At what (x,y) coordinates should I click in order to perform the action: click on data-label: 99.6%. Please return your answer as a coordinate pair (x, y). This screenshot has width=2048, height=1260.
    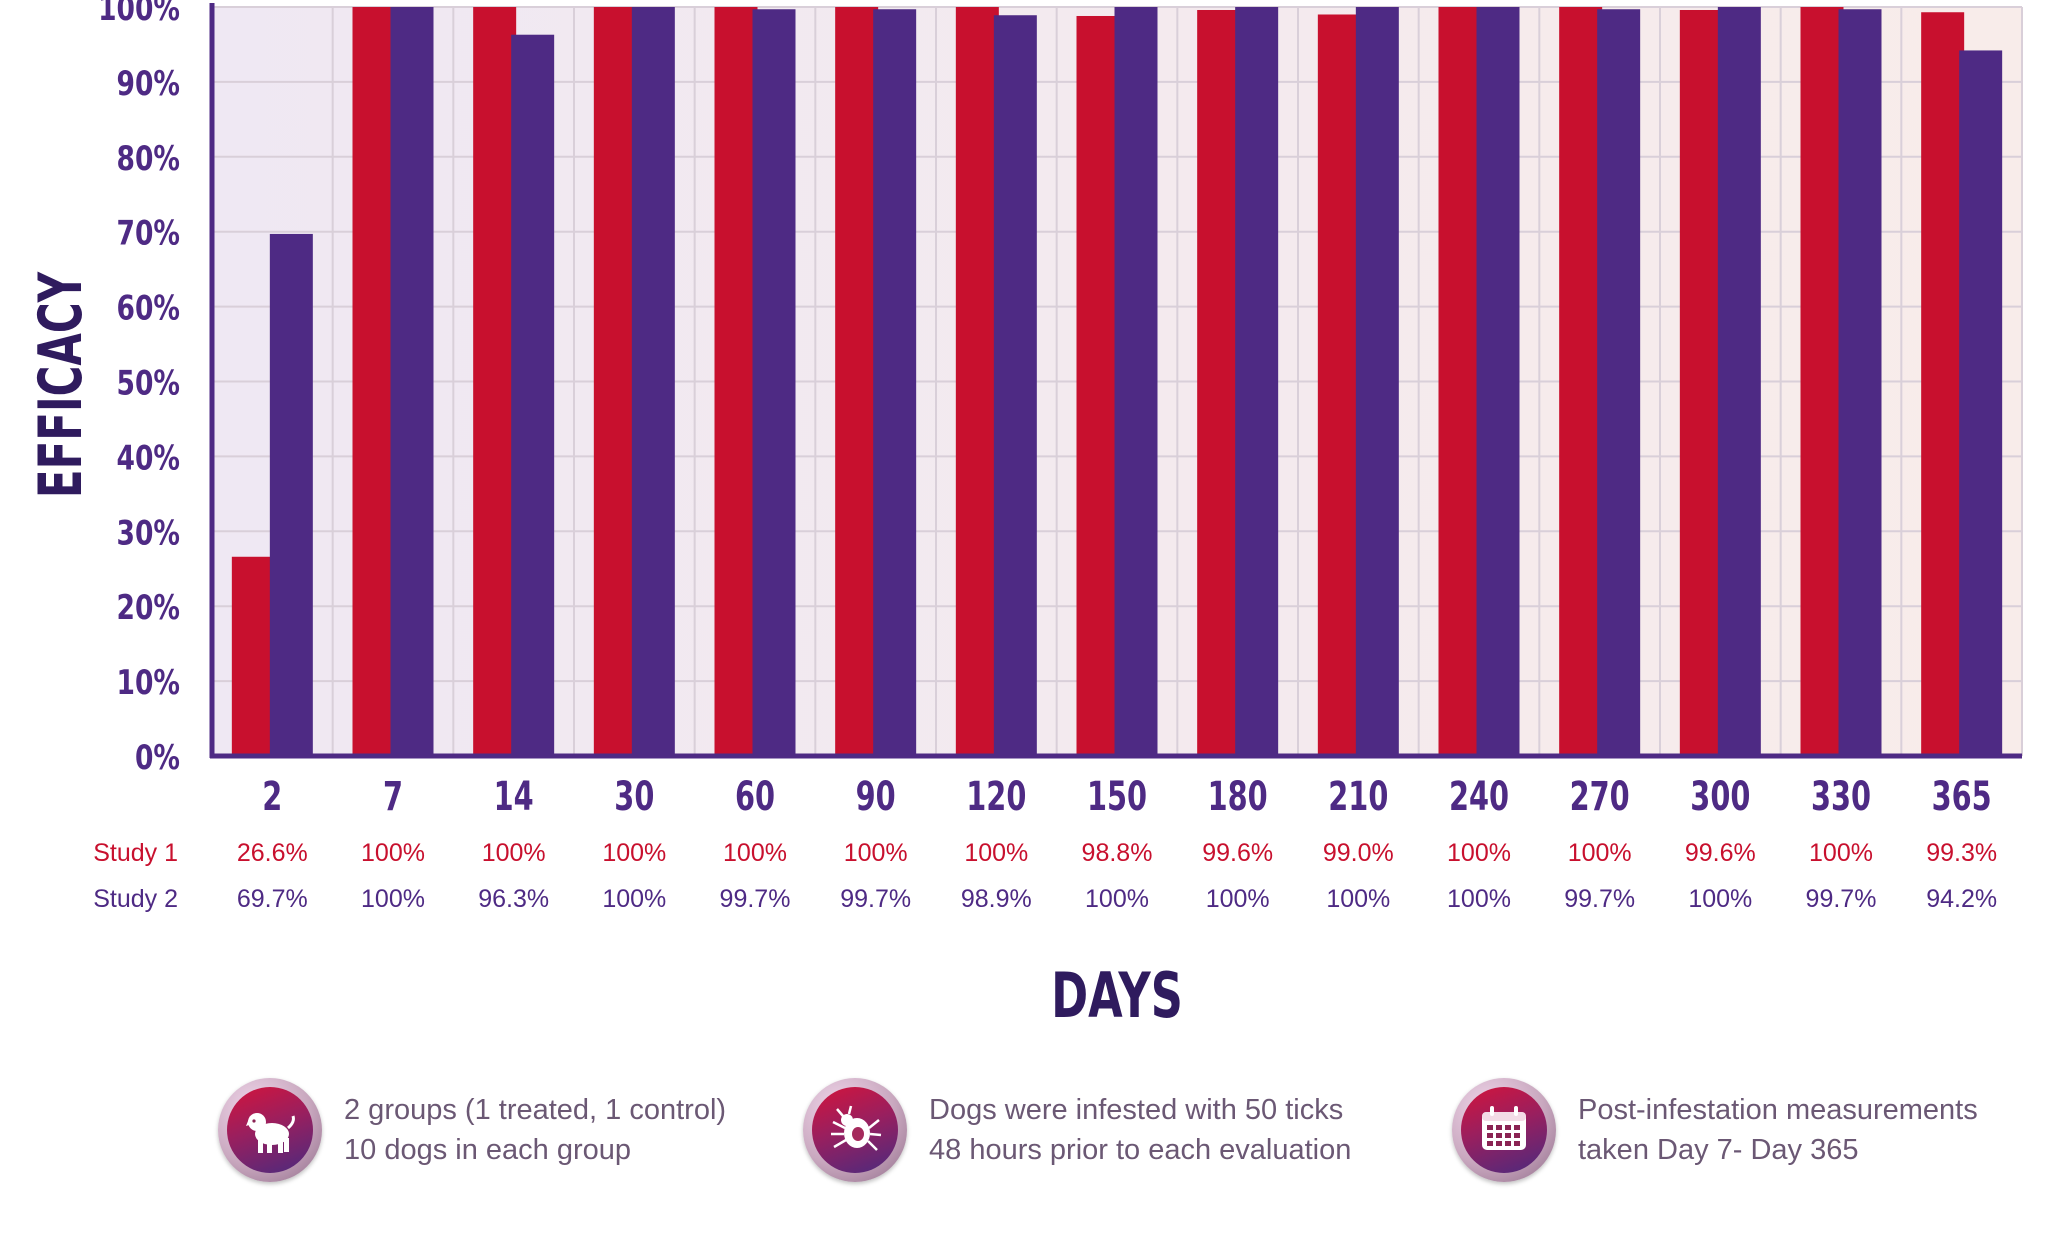
    Looking at the image, I should click on (1720, 853).